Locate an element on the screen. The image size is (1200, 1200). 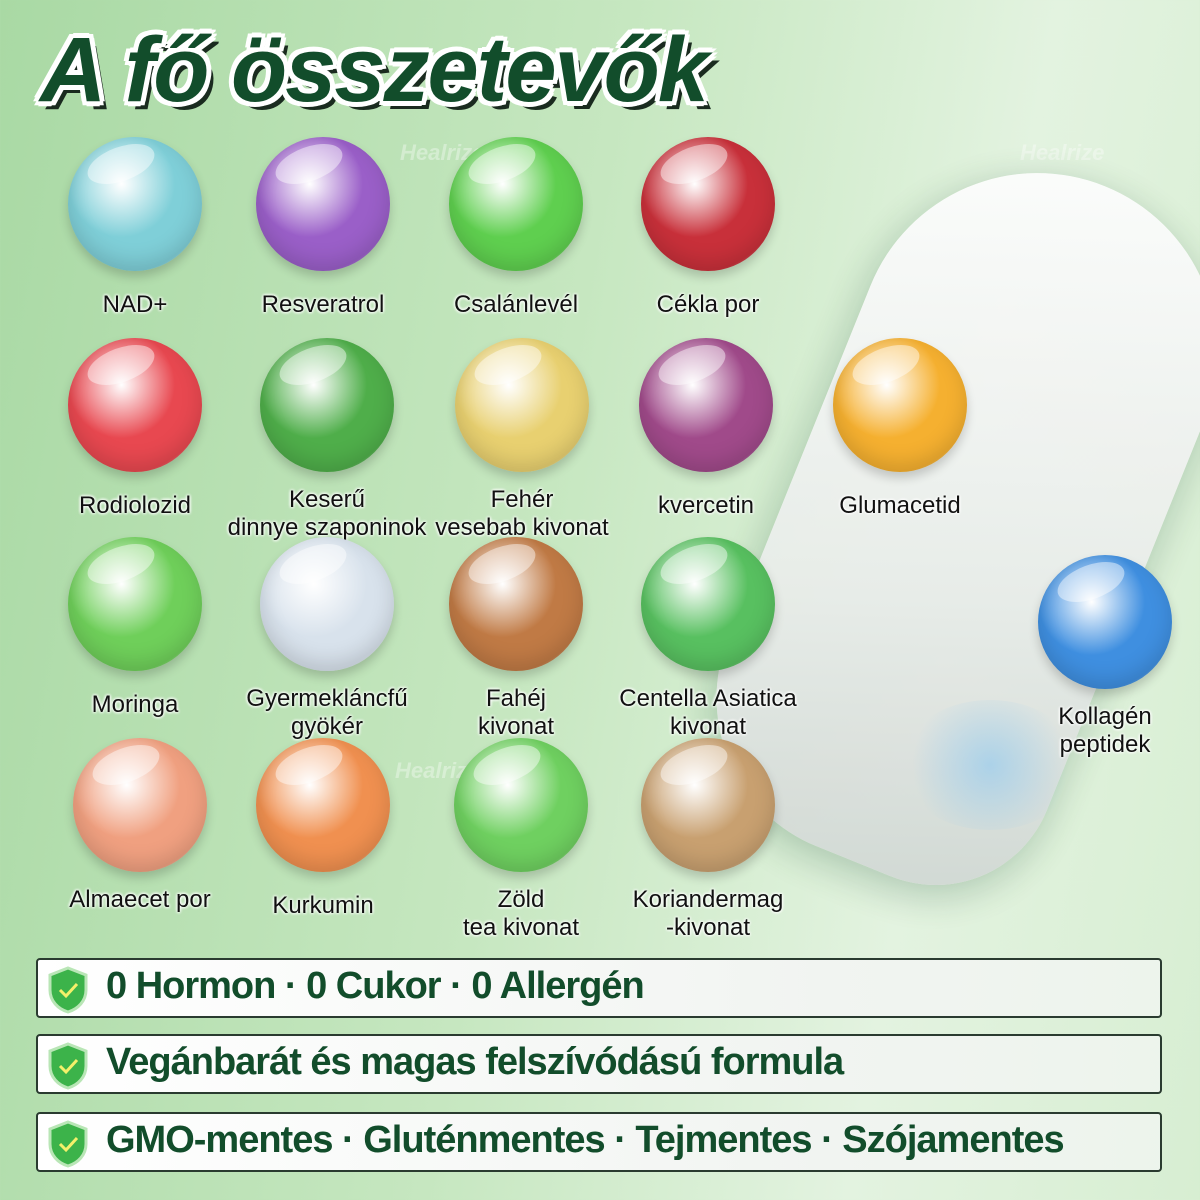
ingredient-label: Gyermekláncfű gyökér is located at coordinates (327, 712).